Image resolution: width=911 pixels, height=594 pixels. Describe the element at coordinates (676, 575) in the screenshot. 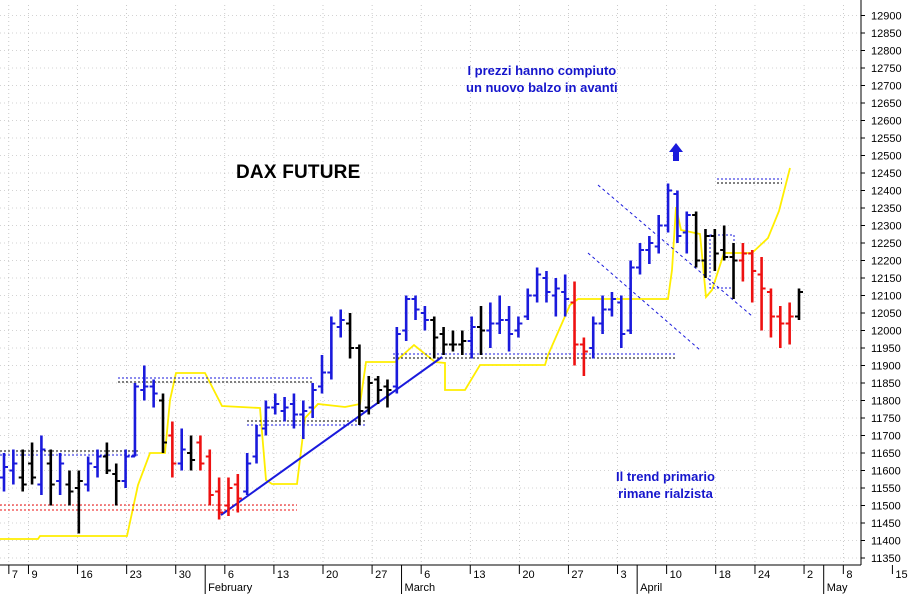

I see `x-tick-label: 10` at that location.